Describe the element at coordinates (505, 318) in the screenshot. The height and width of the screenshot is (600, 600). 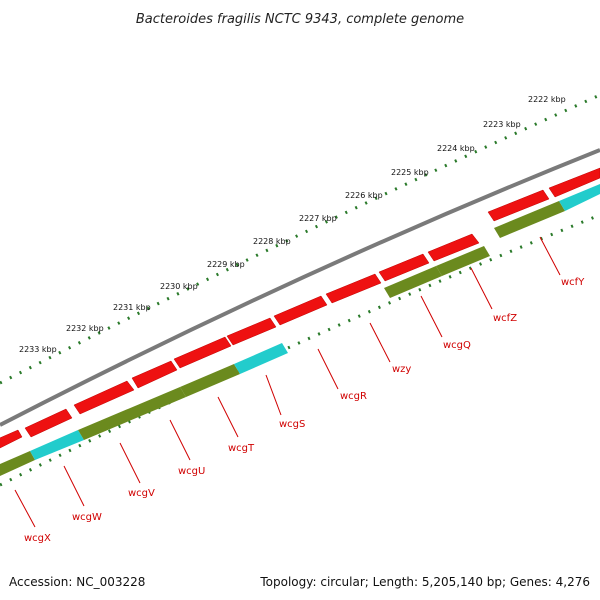
I see `gene-label: wcfZ` at that location.